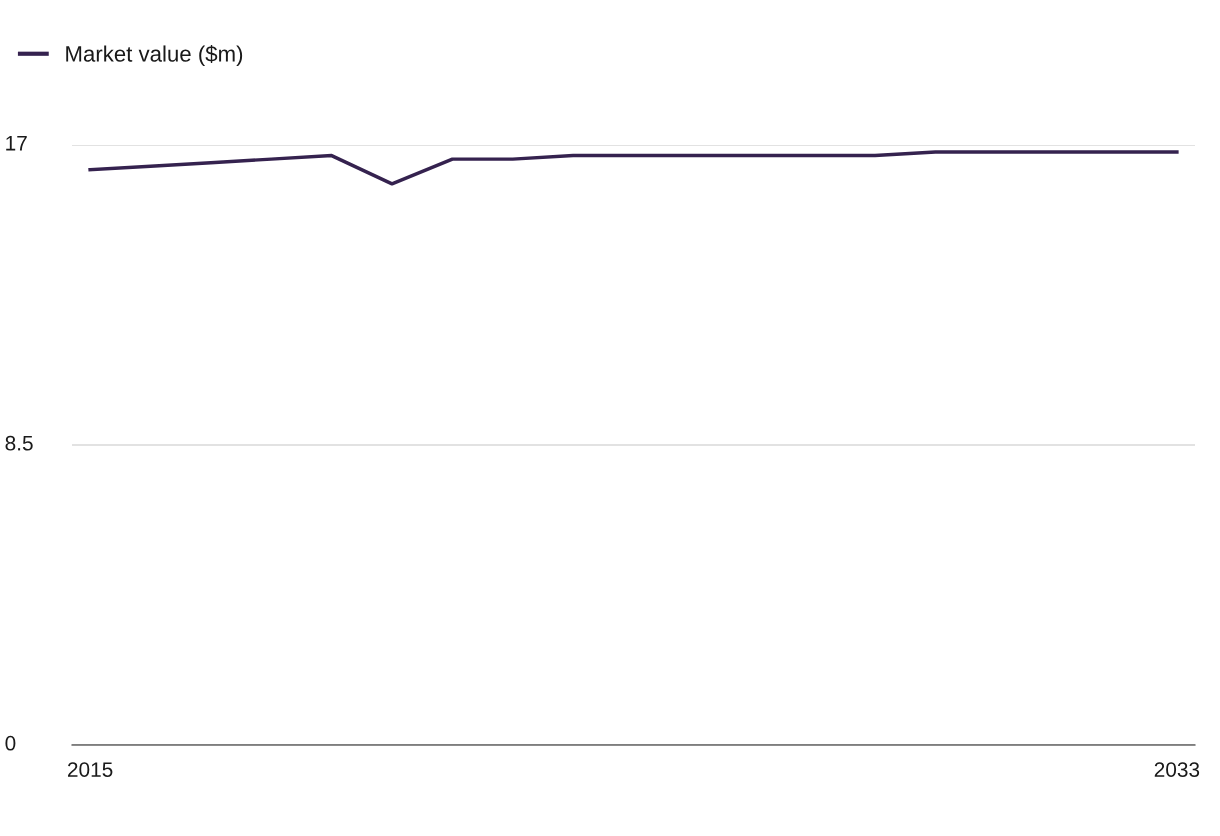 The width and height of the screenshot is (1220, 836). I want to click on x-tick-label: 2033, so click(1177, 769).